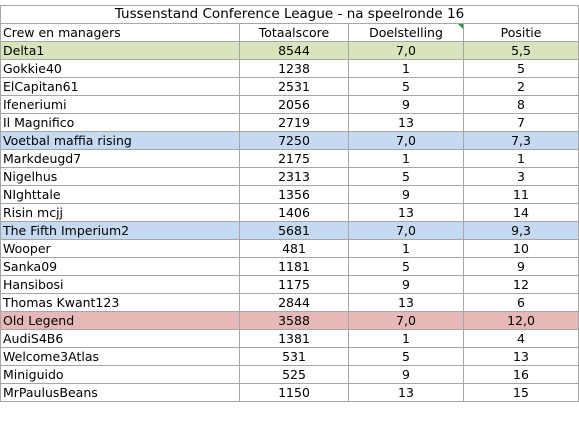 This screenshot has width=579, height=423. Describe the element at coordinates (294, 338) in the screenshot. I see `cell-score: 1381` at that location.